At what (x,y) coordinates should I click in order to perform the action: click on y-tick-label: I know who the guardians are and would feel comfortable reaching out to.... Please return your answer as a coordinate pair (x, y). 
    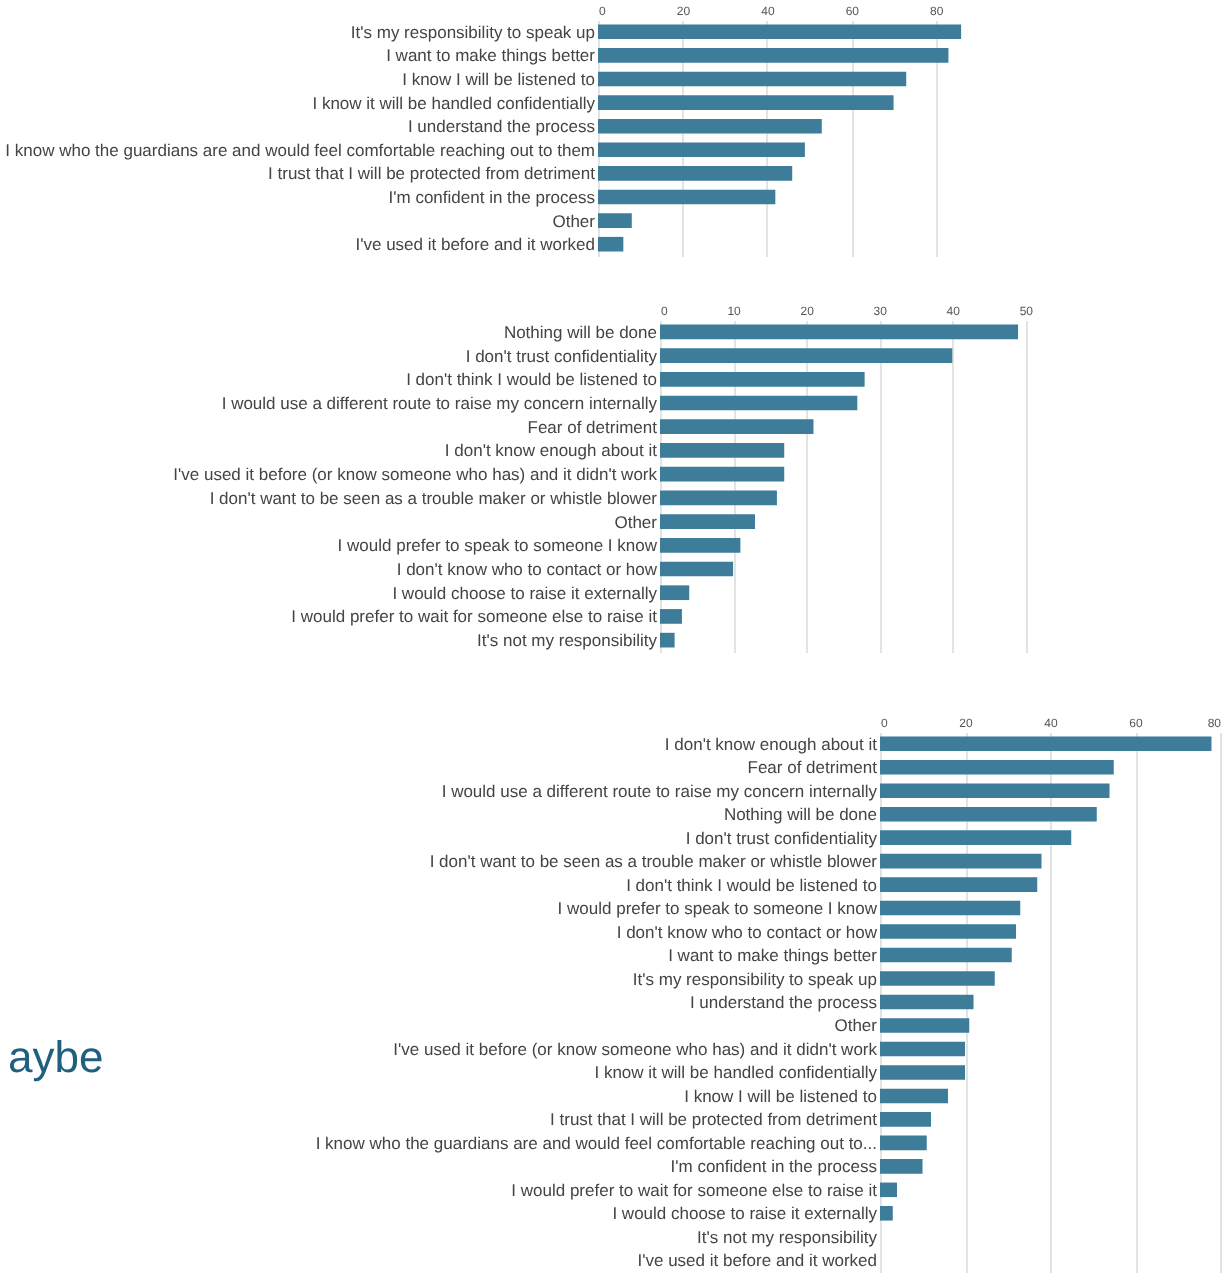
    Looking at the image, I should click on (596, 1142).